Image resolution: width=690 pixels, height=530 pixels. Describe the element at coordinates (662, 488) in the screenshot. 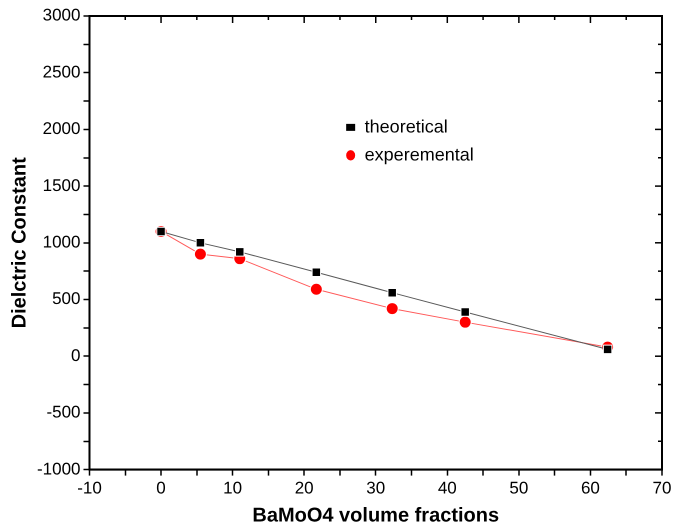

I see `x-tick-label: 70` at that location.